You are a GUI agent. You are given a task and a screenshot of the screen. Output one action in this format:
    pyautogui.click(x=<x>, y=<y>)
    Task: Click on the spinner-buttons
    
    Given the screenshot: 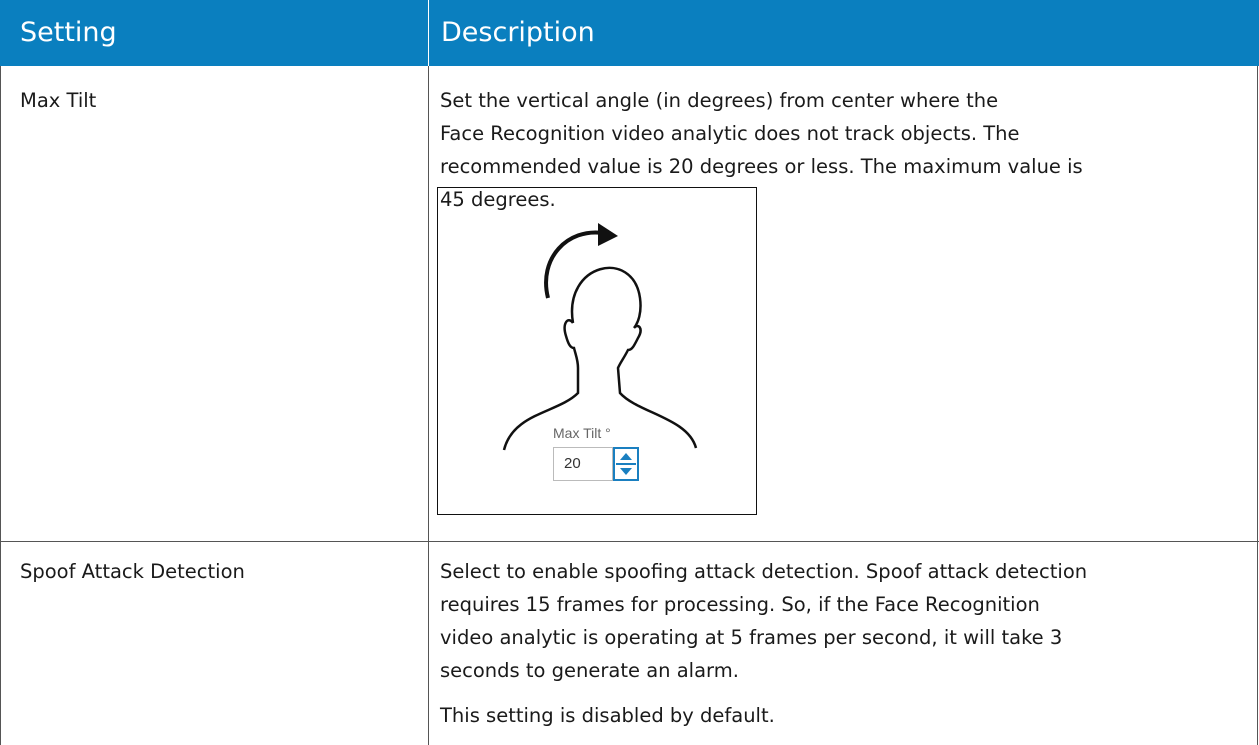 What is the action you would take?
    pyautogui.click(x=626, y=464)
    